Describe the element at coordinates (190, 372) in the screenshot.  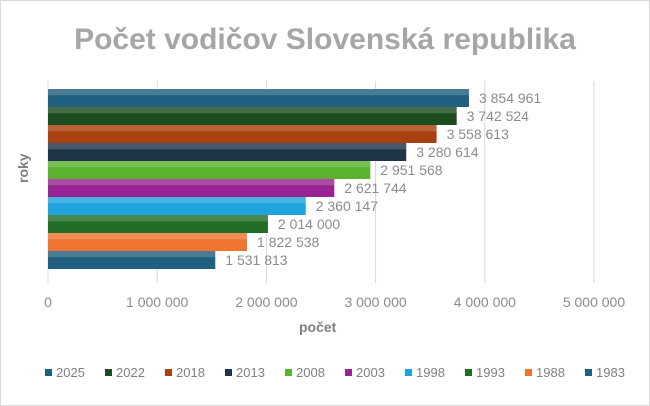
I see `legend-label: 2018` at that location.